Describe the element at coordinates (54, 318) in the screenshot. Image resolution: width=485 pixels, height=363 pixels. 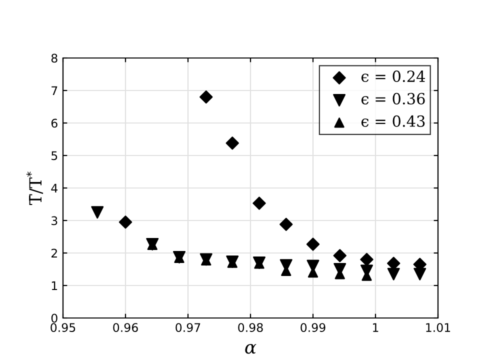
I see `y-tick-label: 0` at that location.